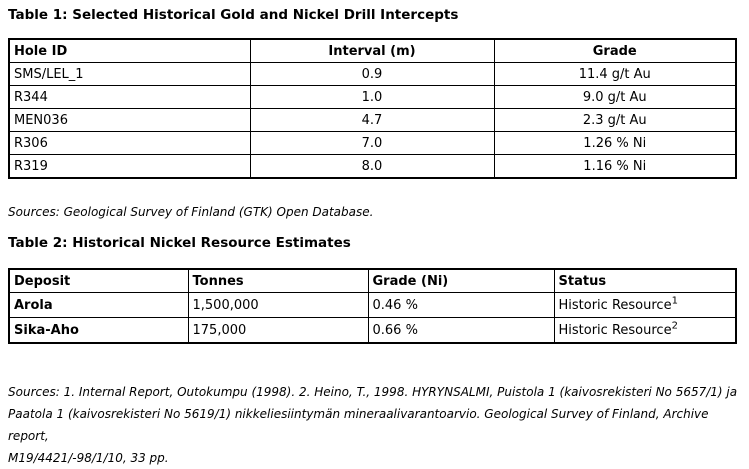 The image size is (749, 469). I want to click on column-header-grade-ni: Grade (Ni), so click(461, 280).